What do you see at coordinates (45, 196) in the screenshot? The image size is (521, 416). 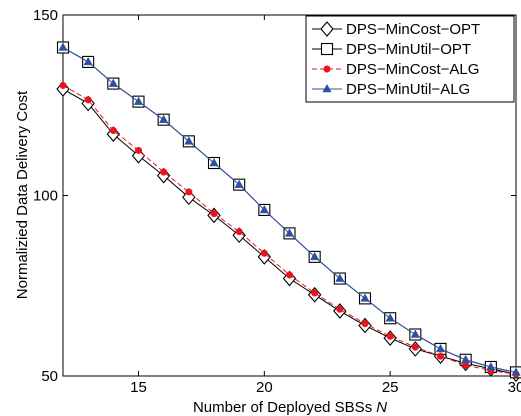 I see `y-tick-label: 100` at bounding box center [45, 196].